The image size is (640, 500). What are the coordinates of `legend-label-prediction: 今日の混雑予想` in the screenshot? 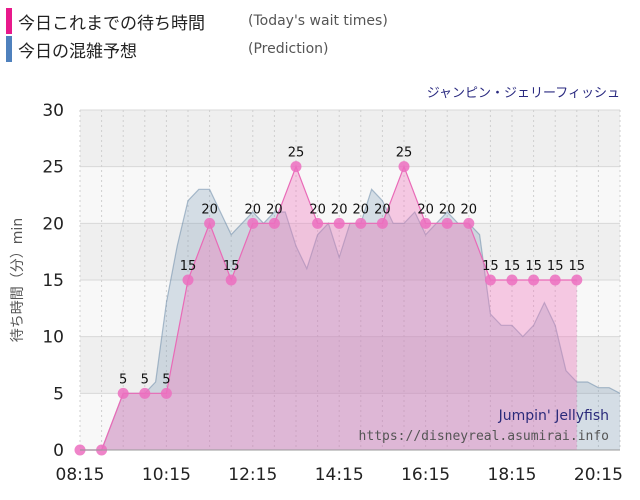 It's located at (77, 51).